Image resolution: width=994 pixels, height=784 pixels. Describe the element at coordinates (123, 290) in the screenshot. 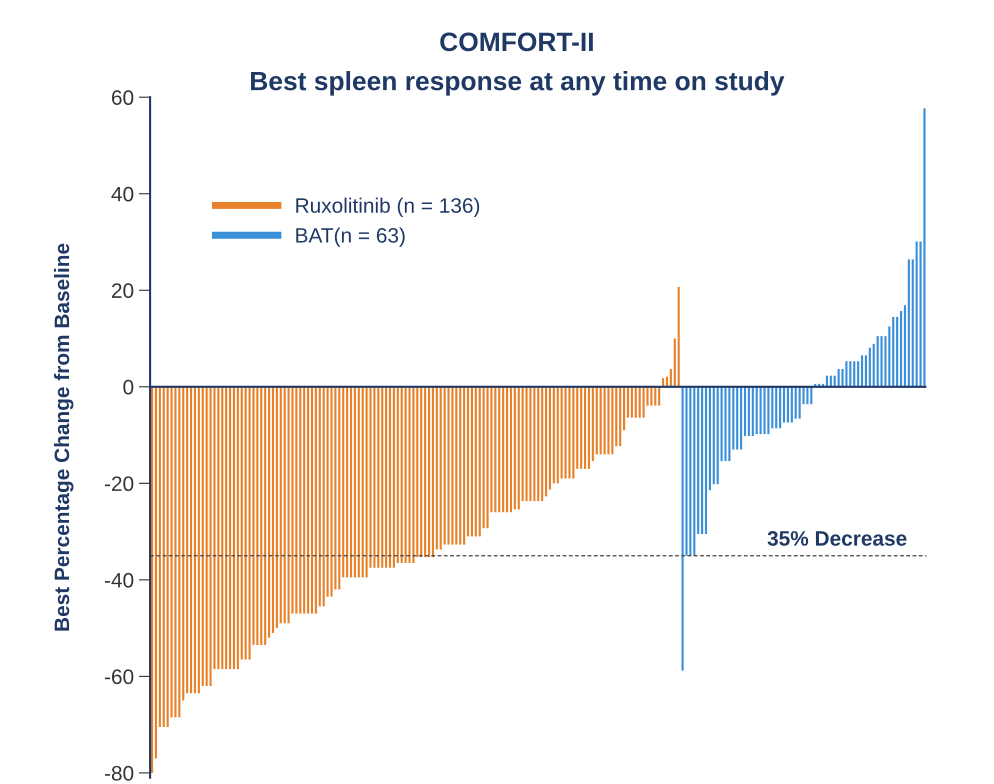

I see `y-tick-label: 20` at that location.